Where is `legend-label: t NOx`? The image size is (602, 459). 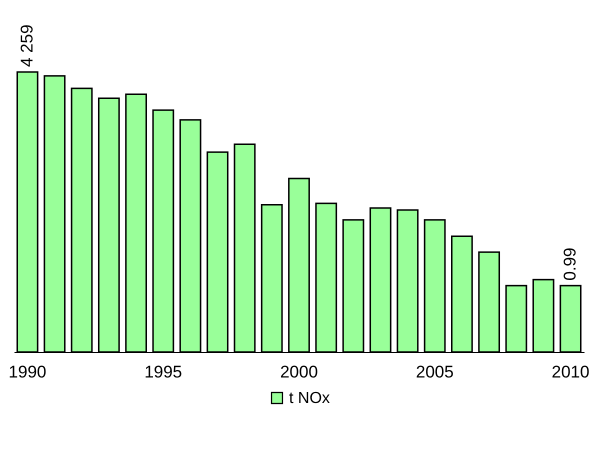
legend-label: t NOx is located at coordinates (309, 398).